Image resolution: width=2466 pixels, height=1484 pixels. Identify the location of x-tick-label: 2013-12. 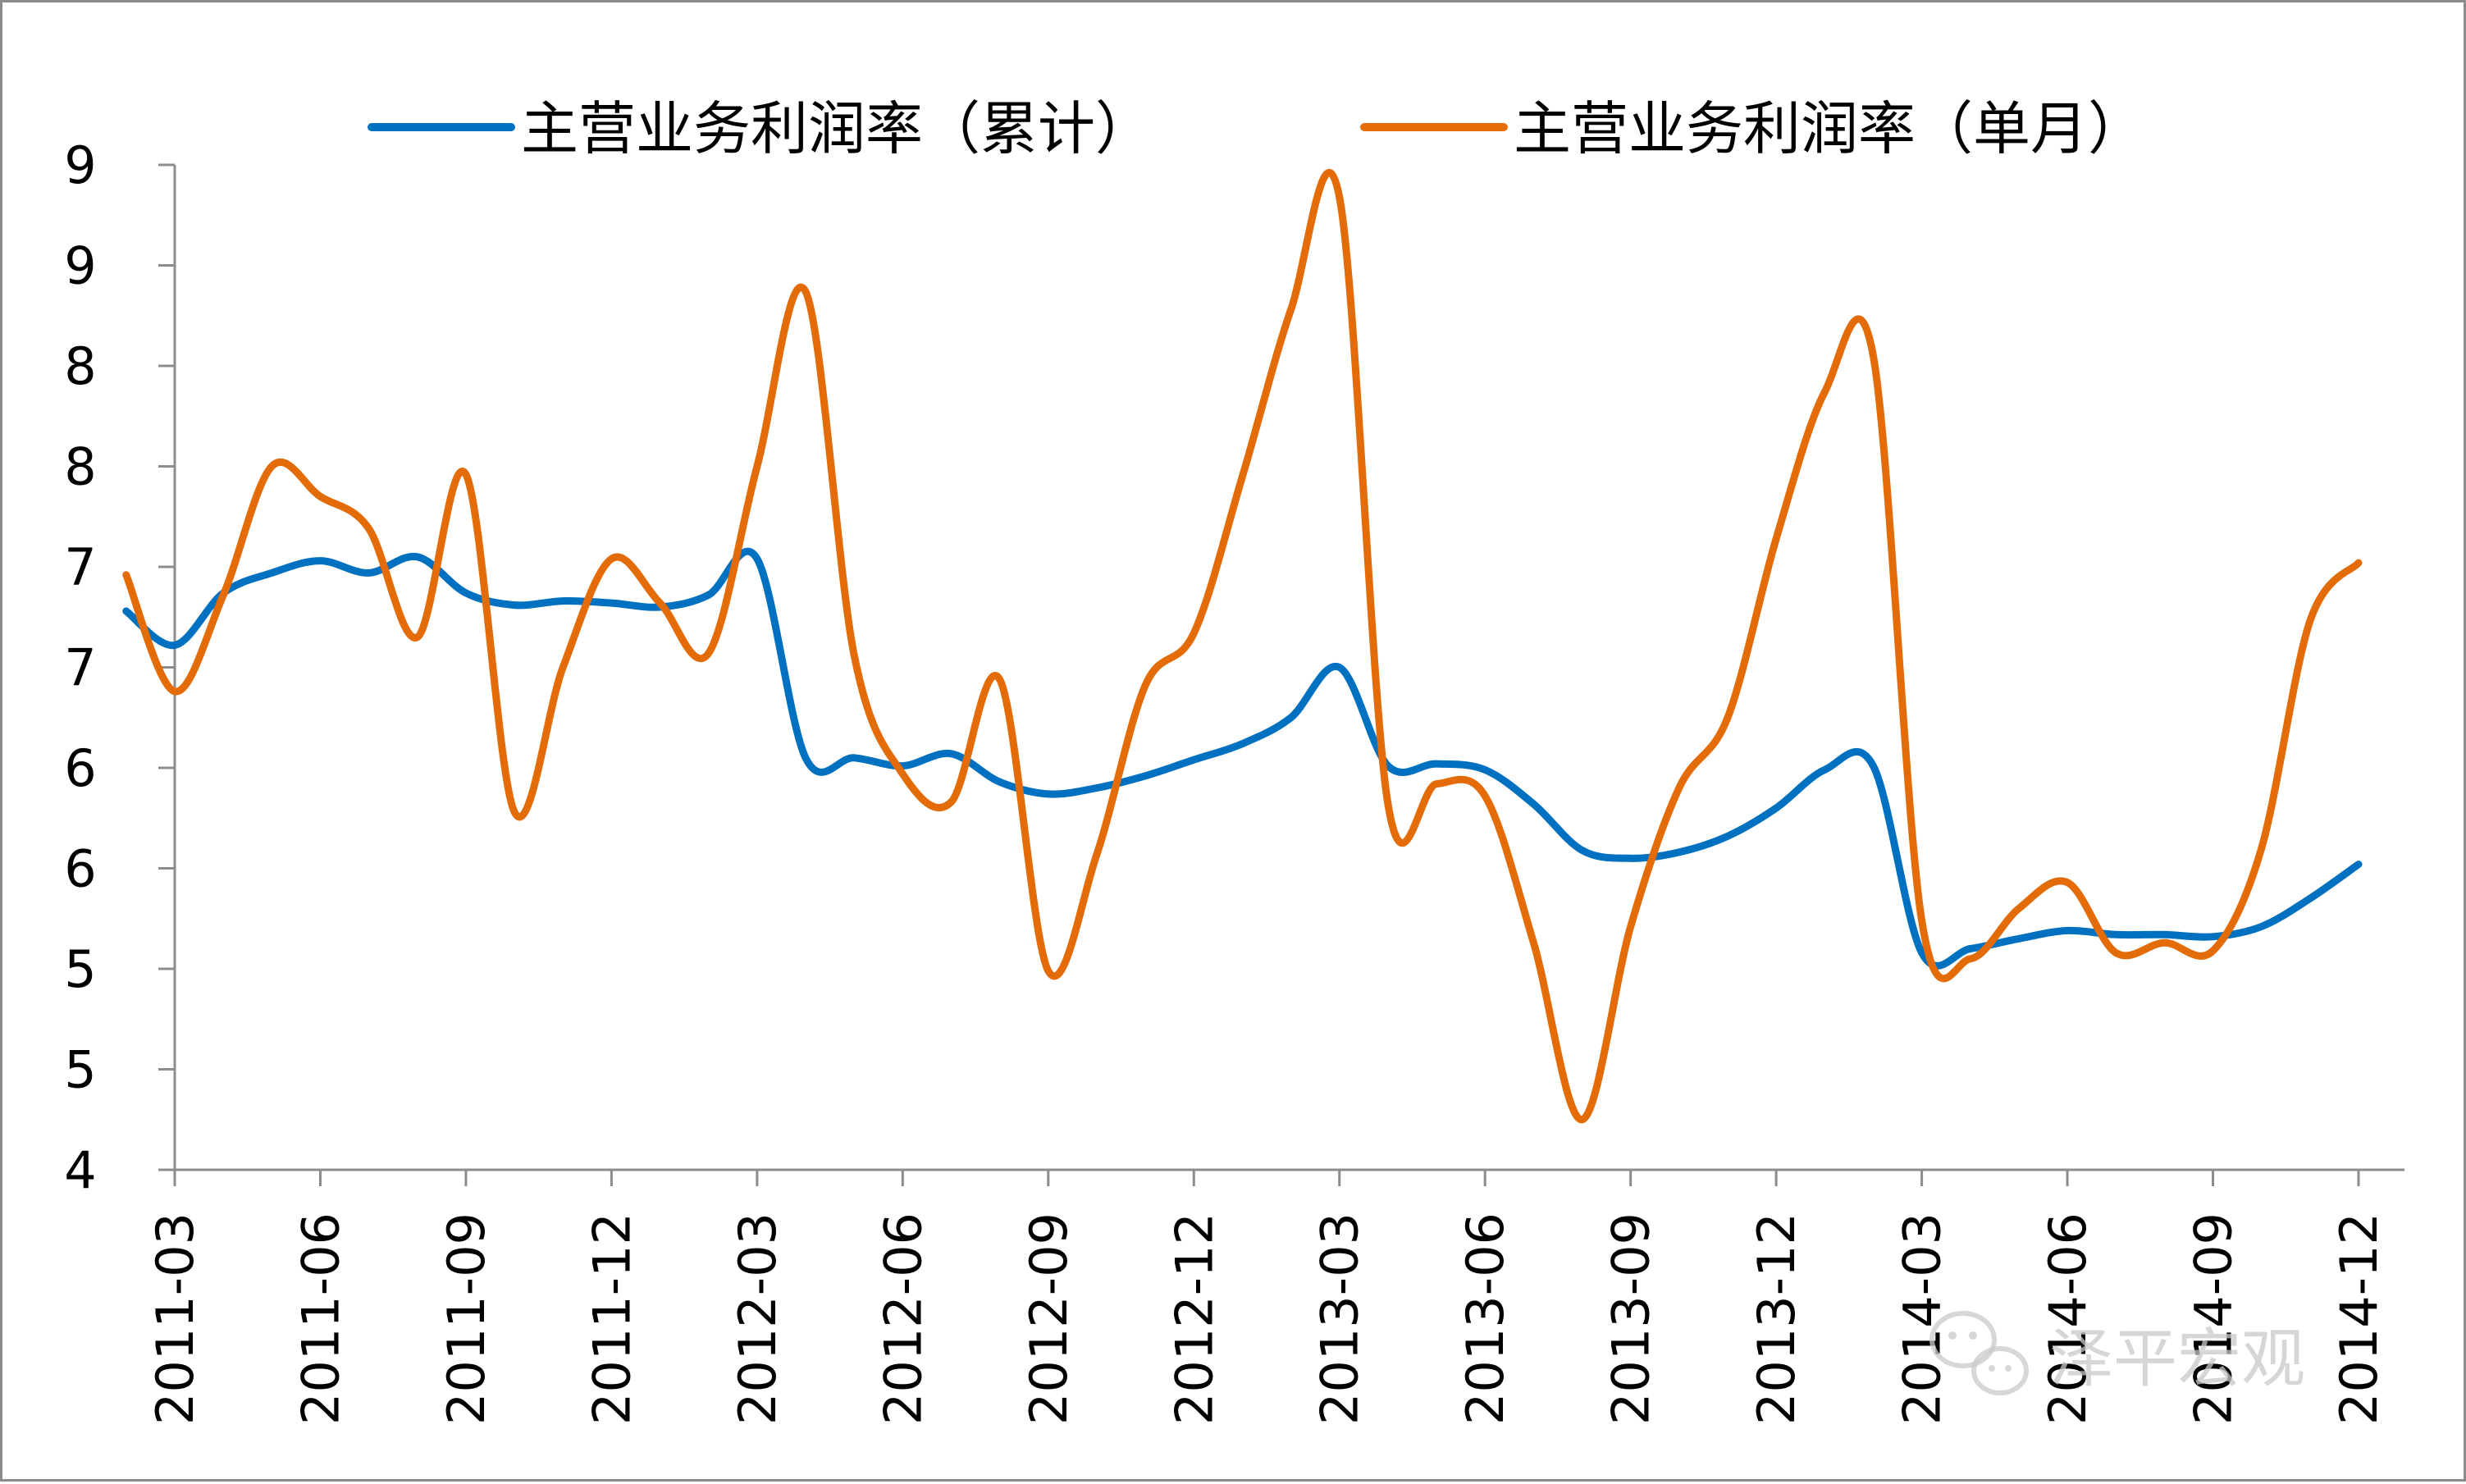
(1776, 1318).